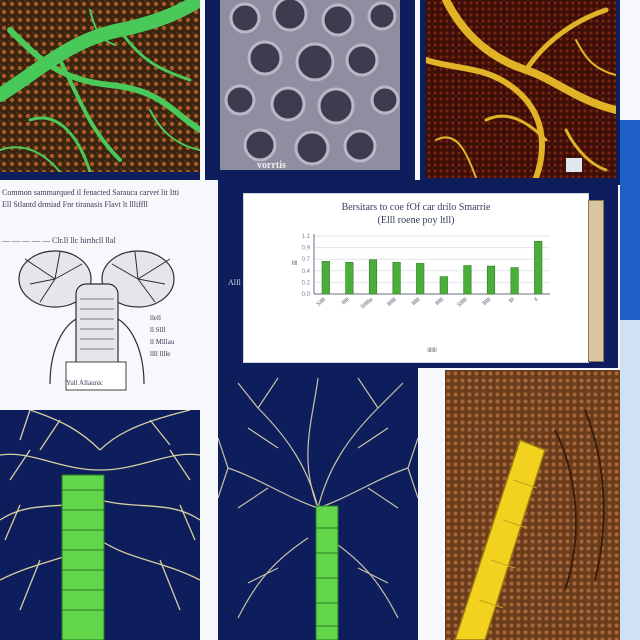 The image size is (640, 640). Describe the element at coordinates (100, 86) in the screenshot. I see `green-vein-micrograph` at that location.